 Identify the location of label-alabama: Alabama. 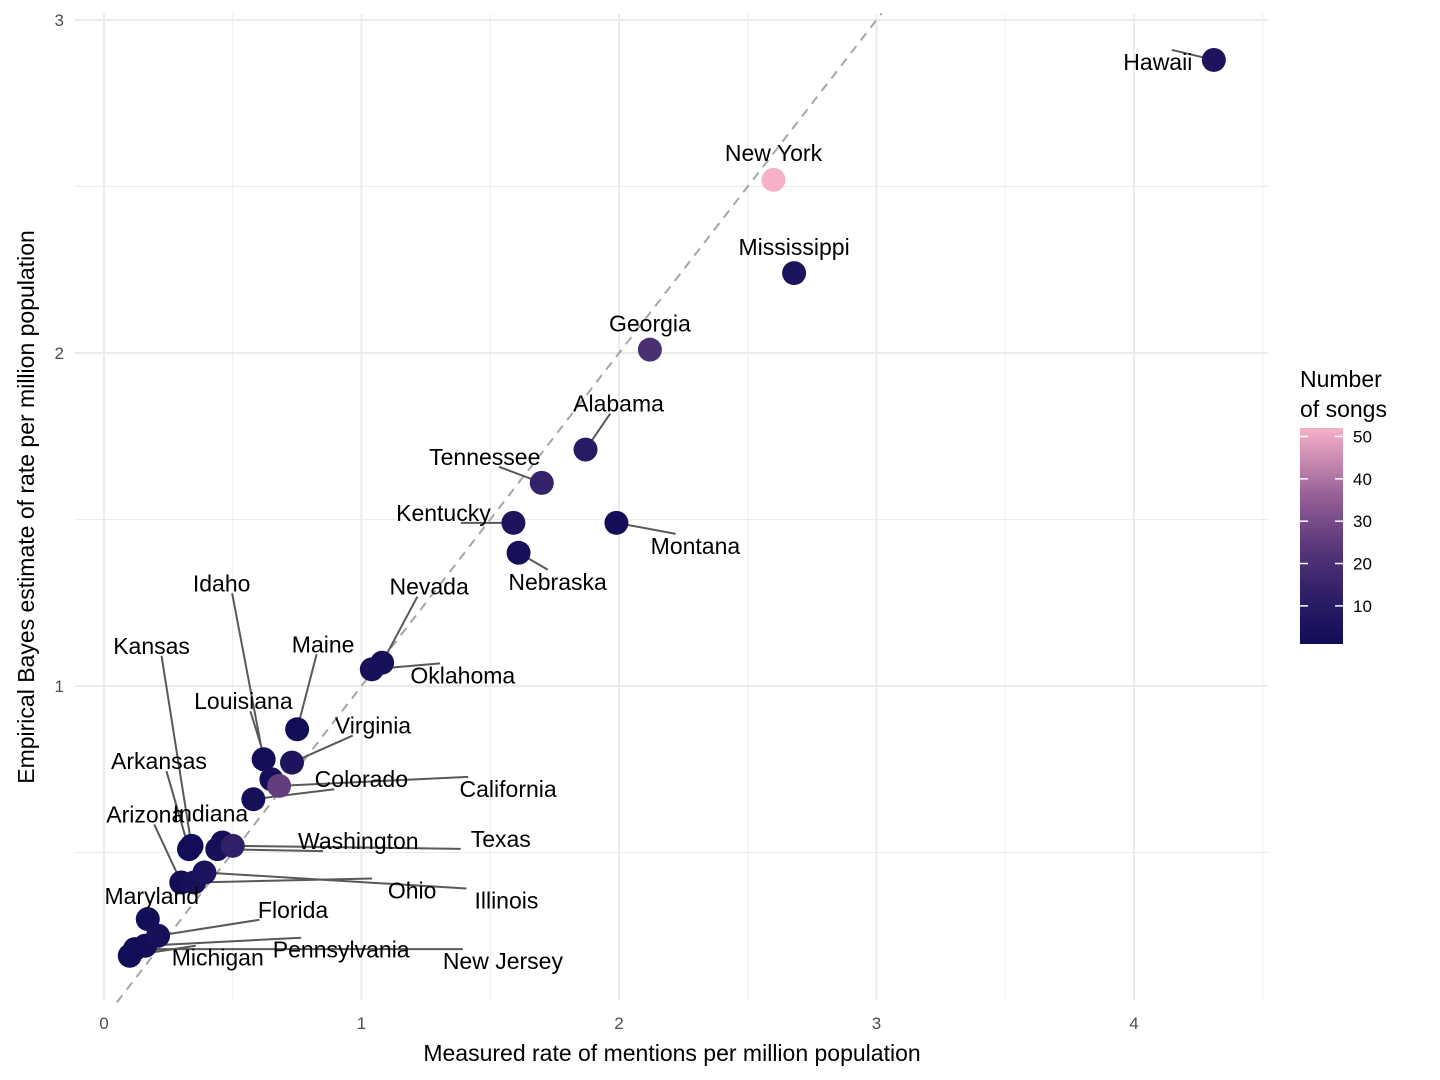
(618, 404).